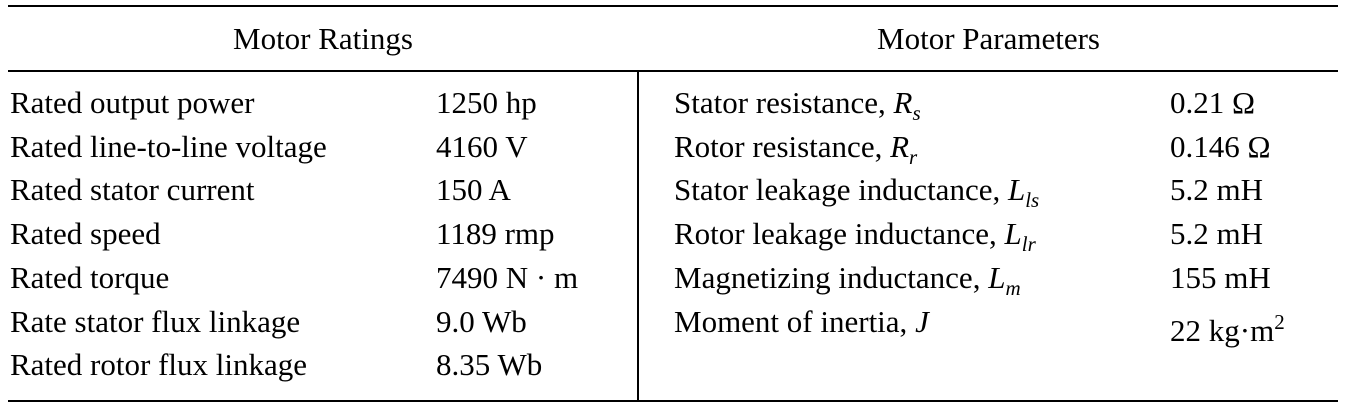  I want to click on parameter-label: Moment of inertia, J, so click(801, 322).